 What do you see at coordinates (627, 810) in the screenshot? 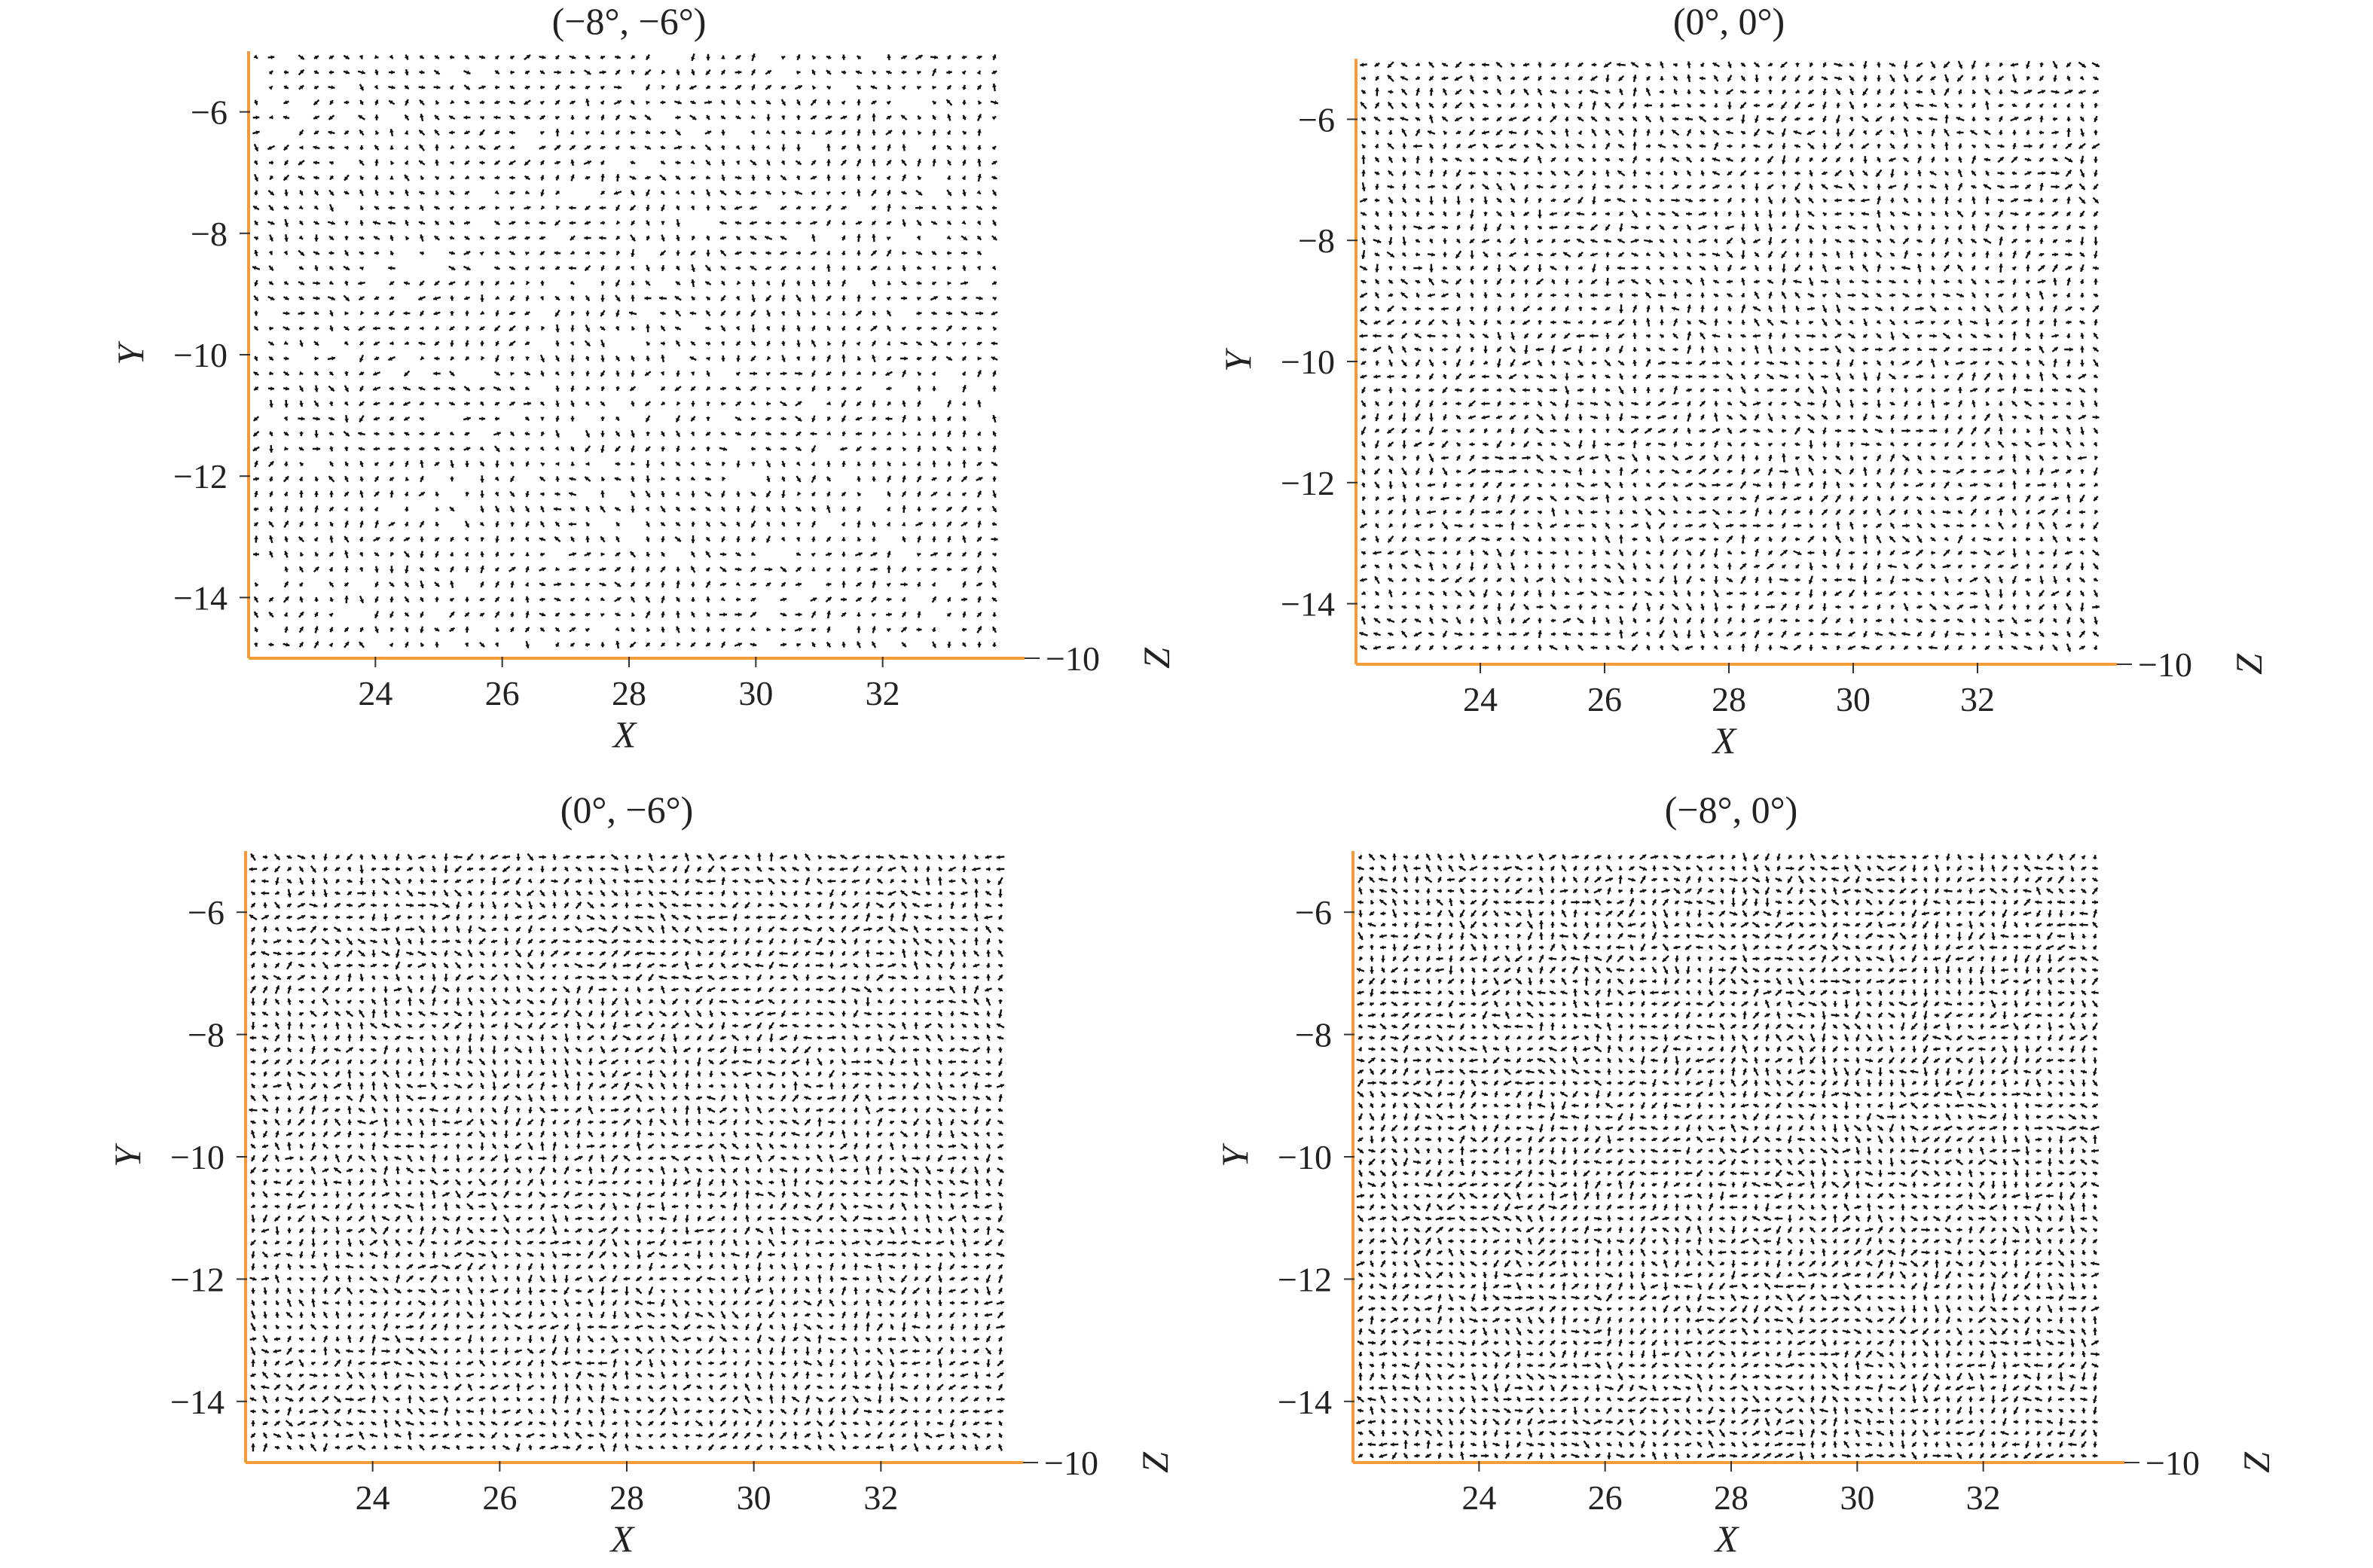
I see `panel-title: (0°, −6°)` at bounding box center [627, 810].